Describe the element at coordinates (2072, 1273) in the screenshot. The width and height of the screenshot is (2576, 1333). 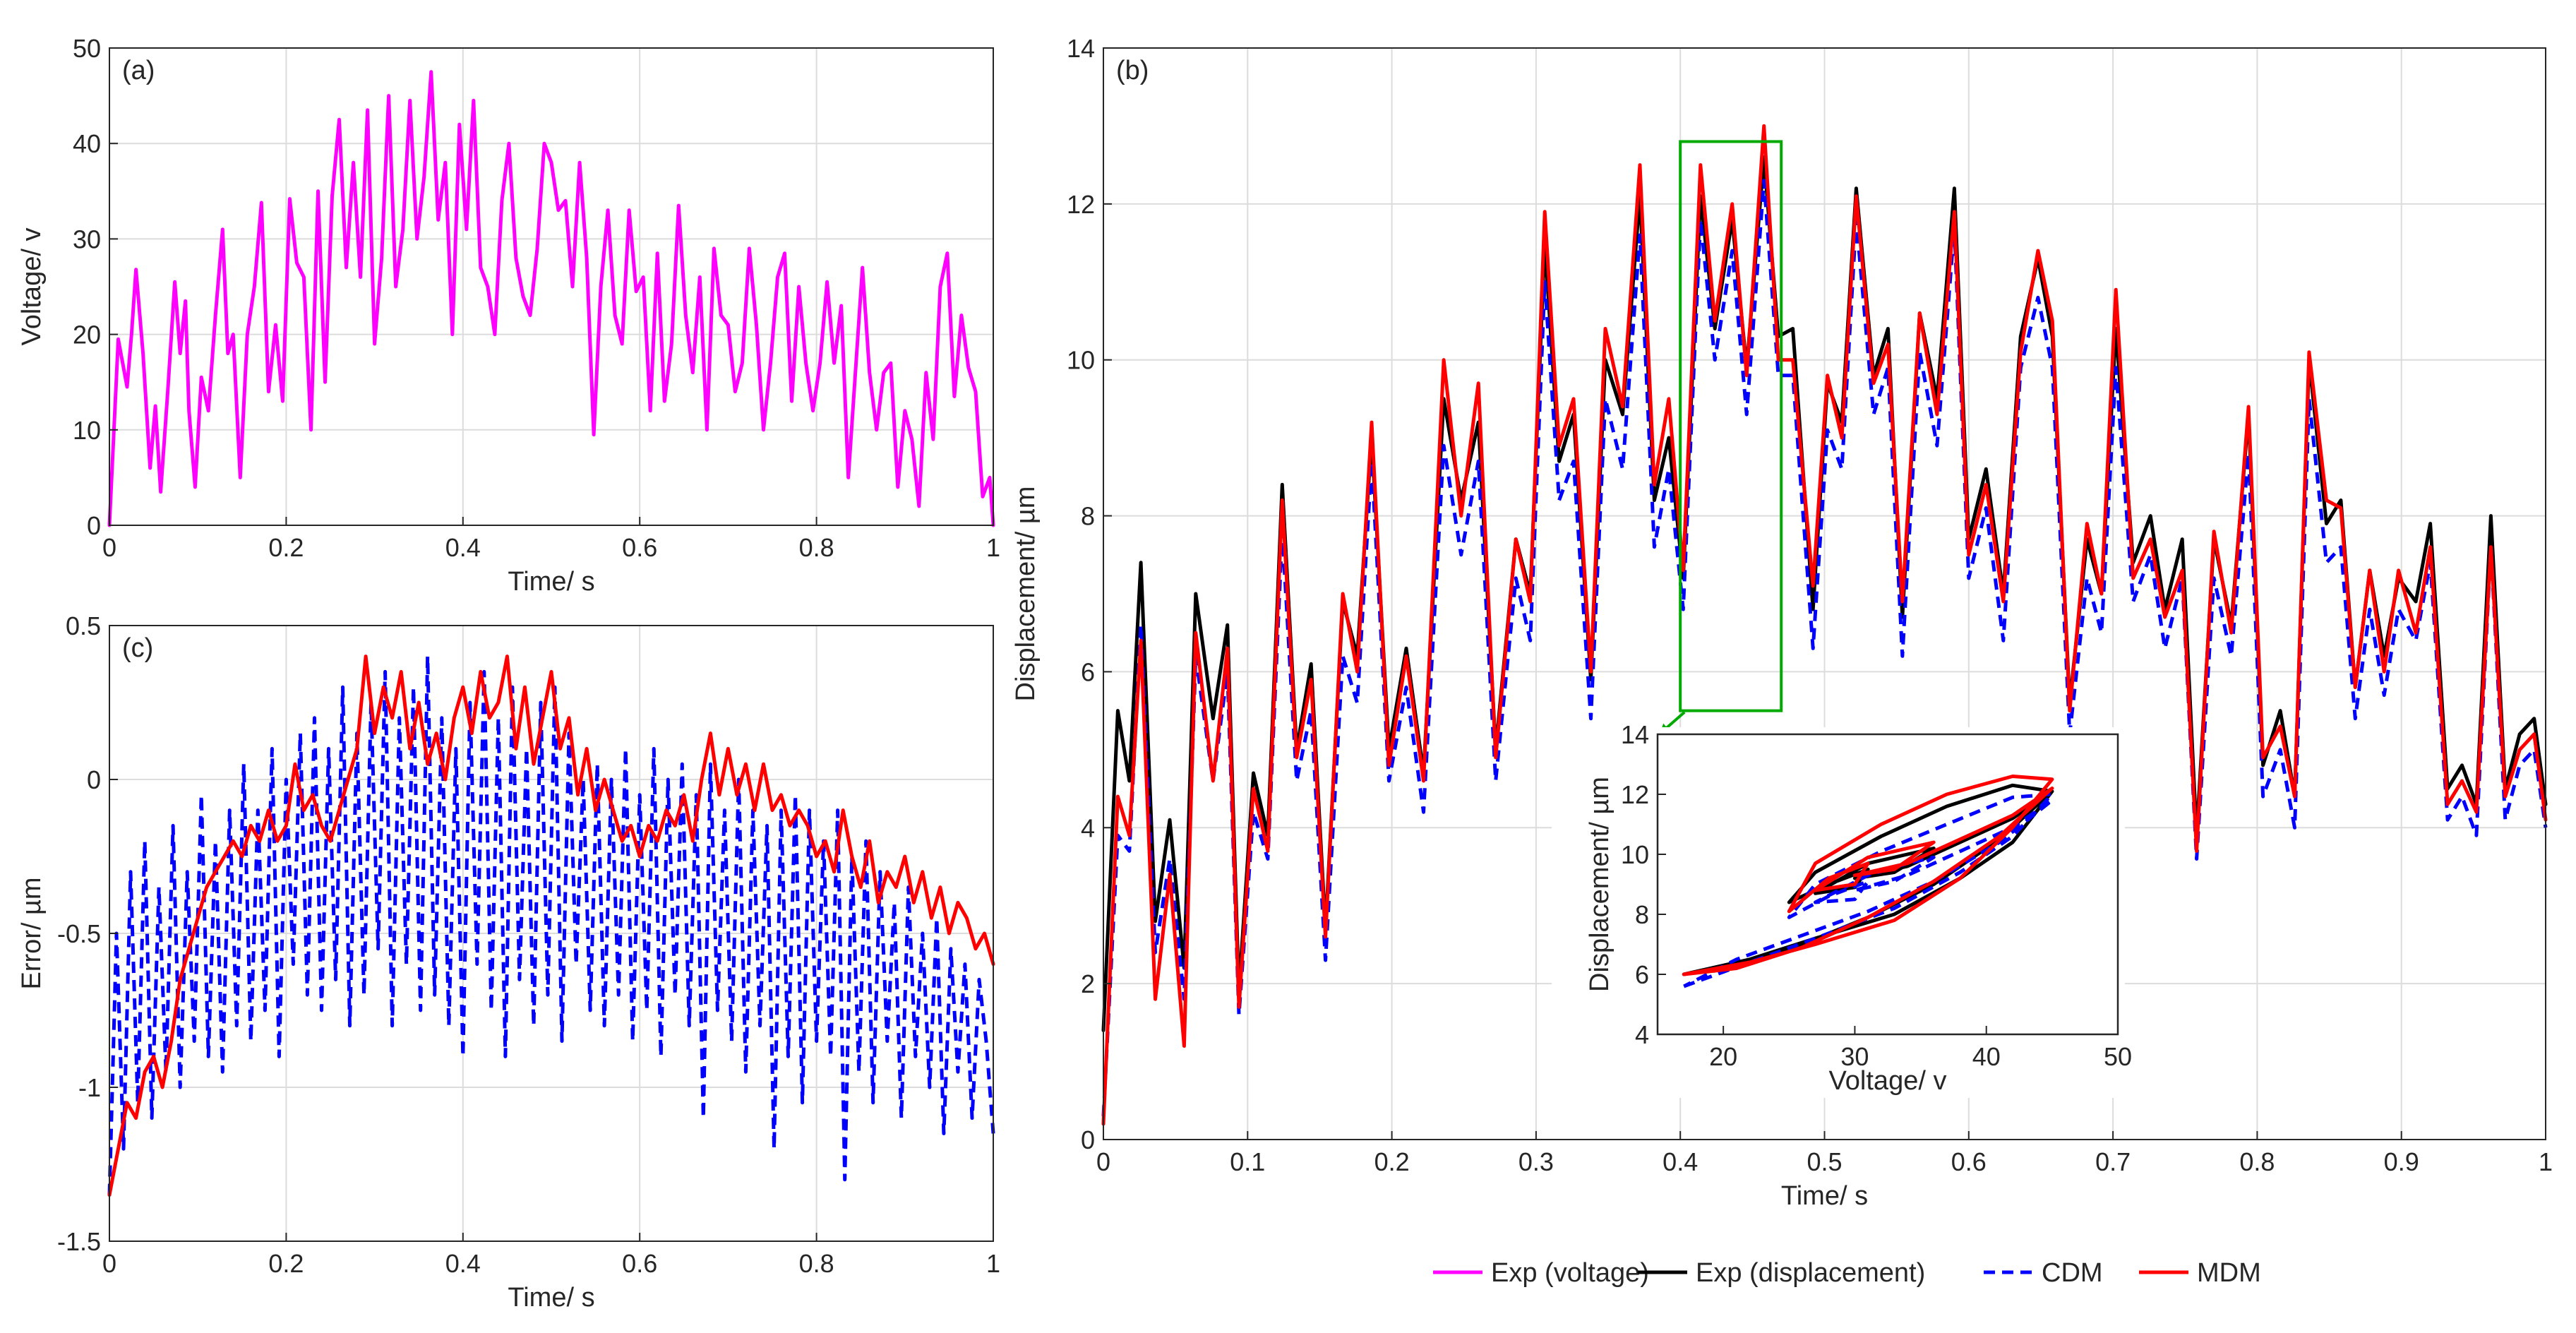
I see `legend-label: CDM` at that location.